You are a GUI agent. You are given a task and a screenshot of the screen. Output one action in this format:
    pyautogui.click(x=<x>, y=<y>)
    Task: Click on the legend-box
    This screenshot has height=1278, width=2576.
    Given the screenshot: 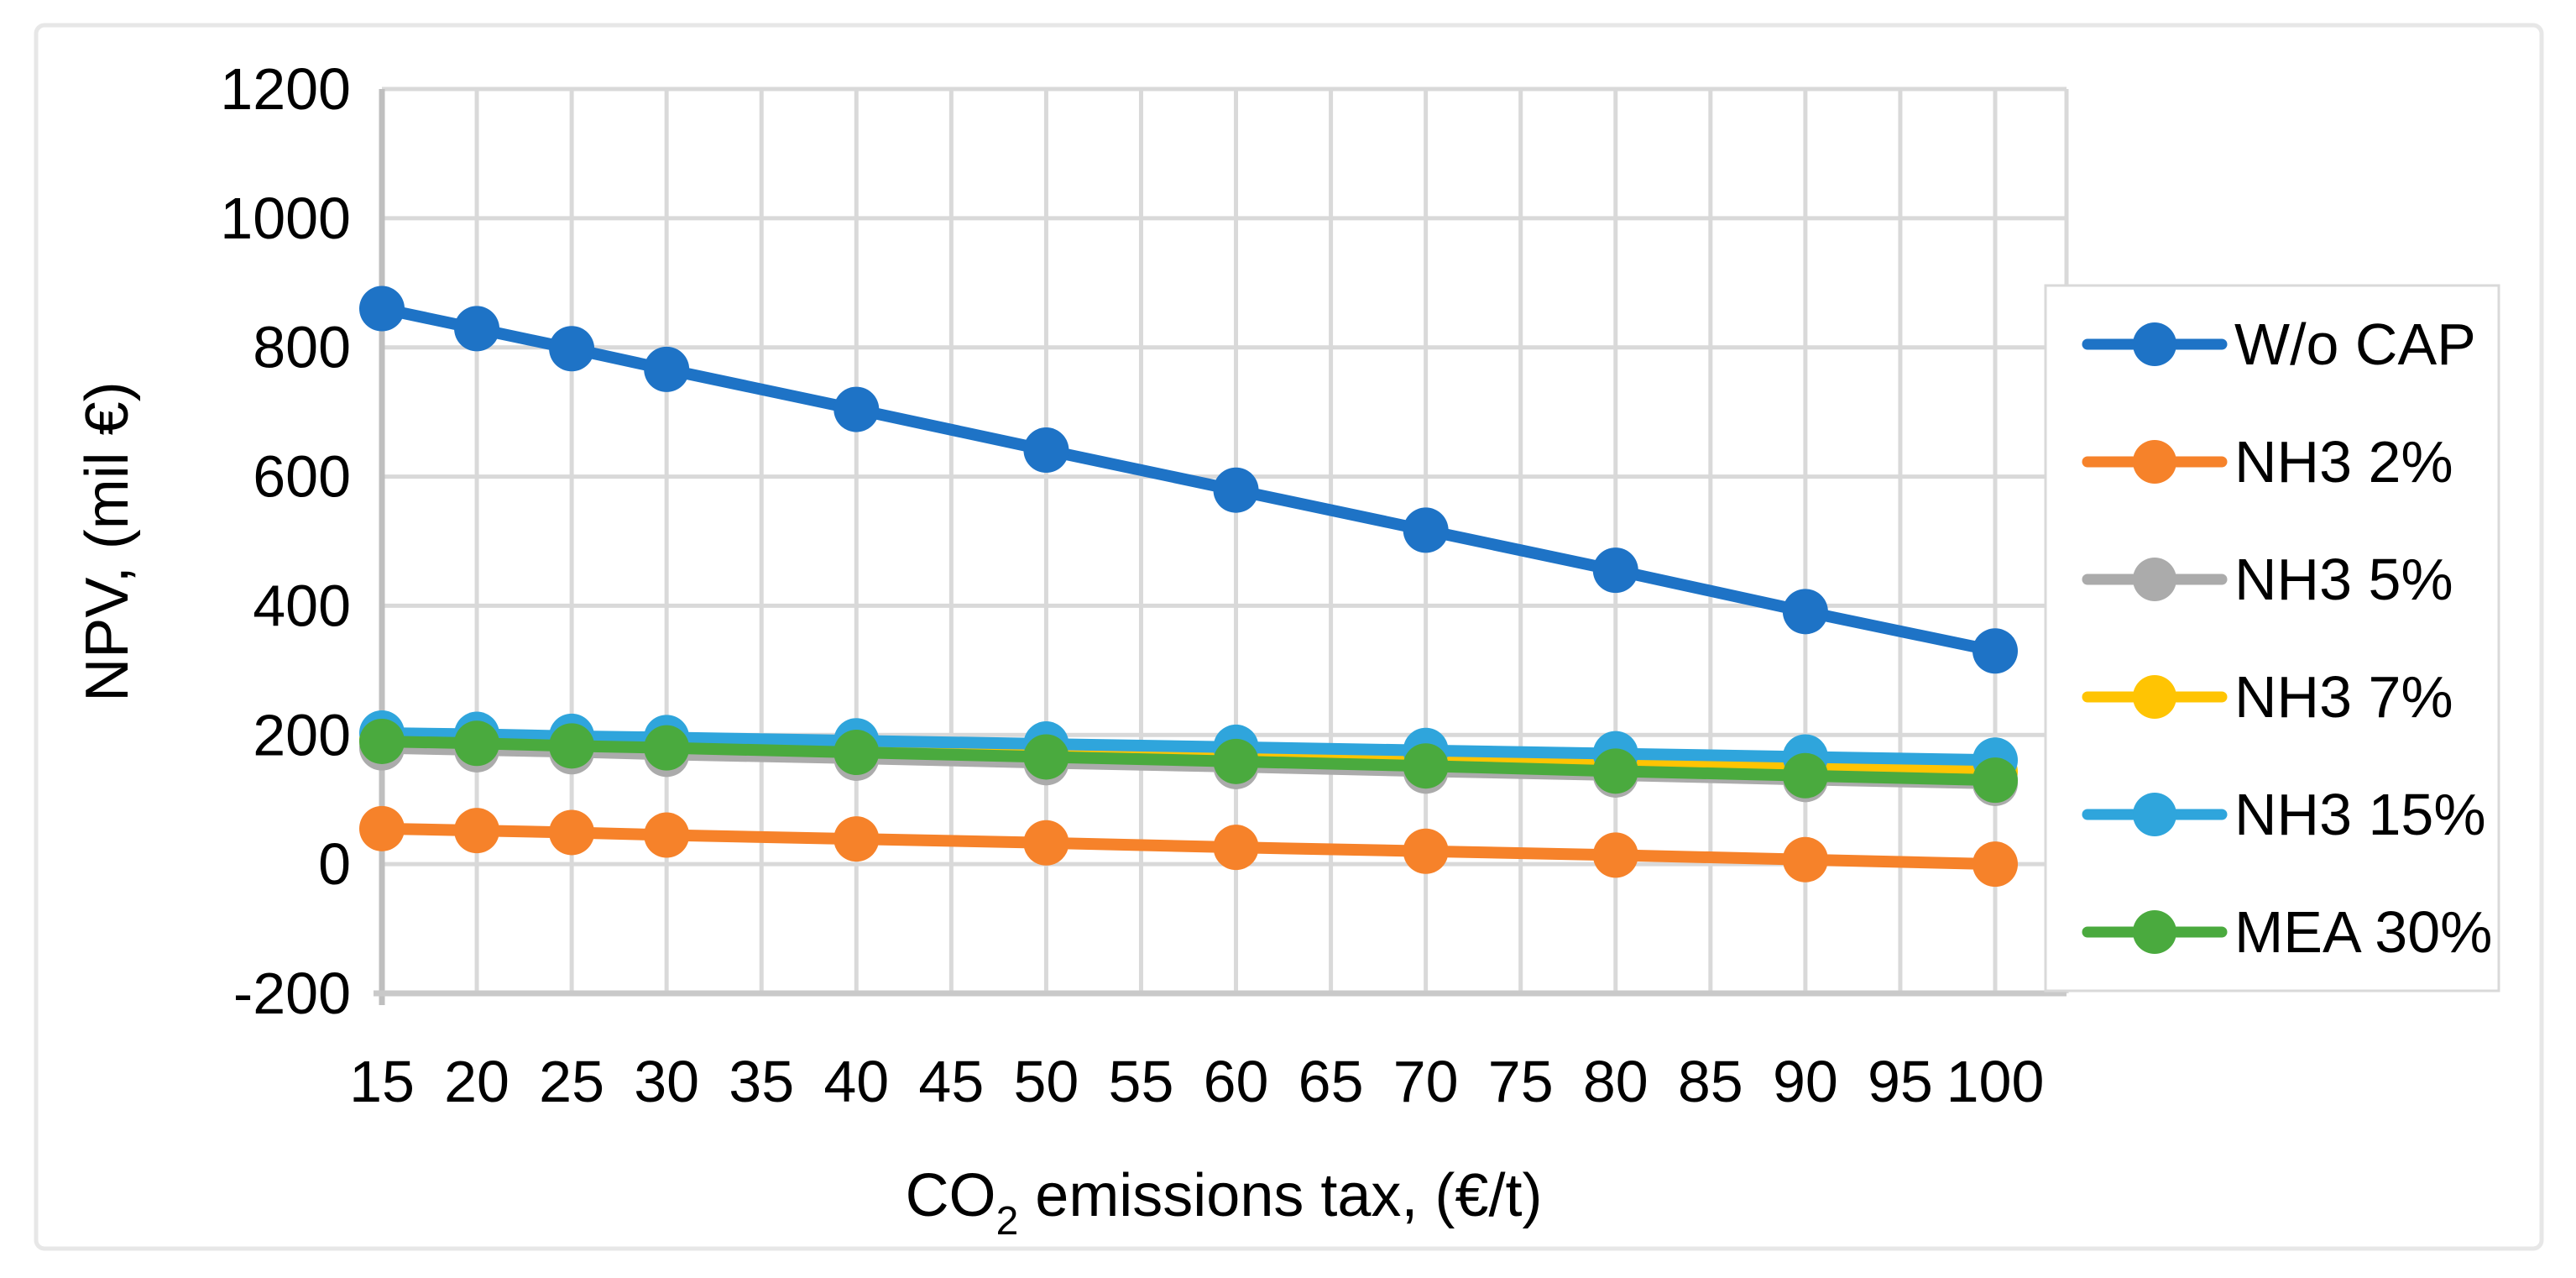 What is the action you would take?
    pyautogui.click(x=2272, y=639)
    